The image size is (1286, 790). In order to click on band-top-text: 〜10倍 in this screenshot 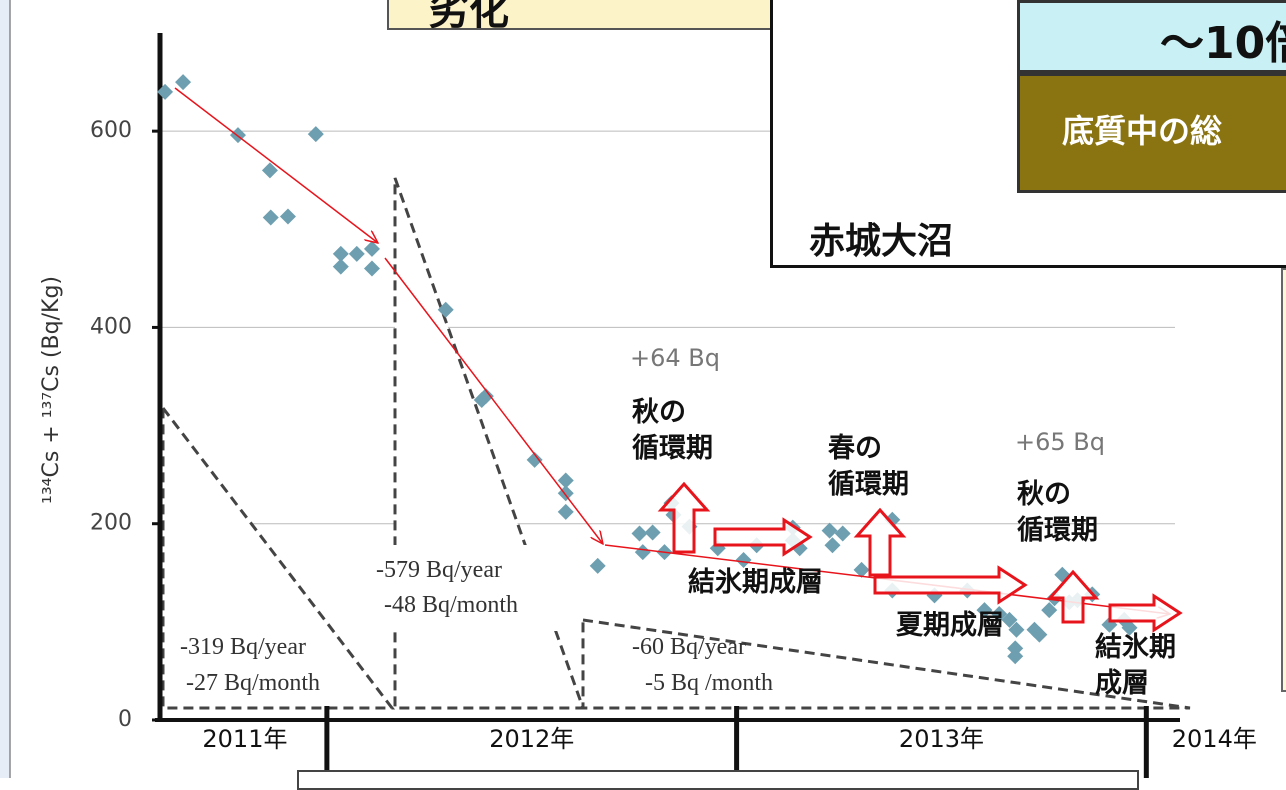, I will do `click(1223, 43)`.